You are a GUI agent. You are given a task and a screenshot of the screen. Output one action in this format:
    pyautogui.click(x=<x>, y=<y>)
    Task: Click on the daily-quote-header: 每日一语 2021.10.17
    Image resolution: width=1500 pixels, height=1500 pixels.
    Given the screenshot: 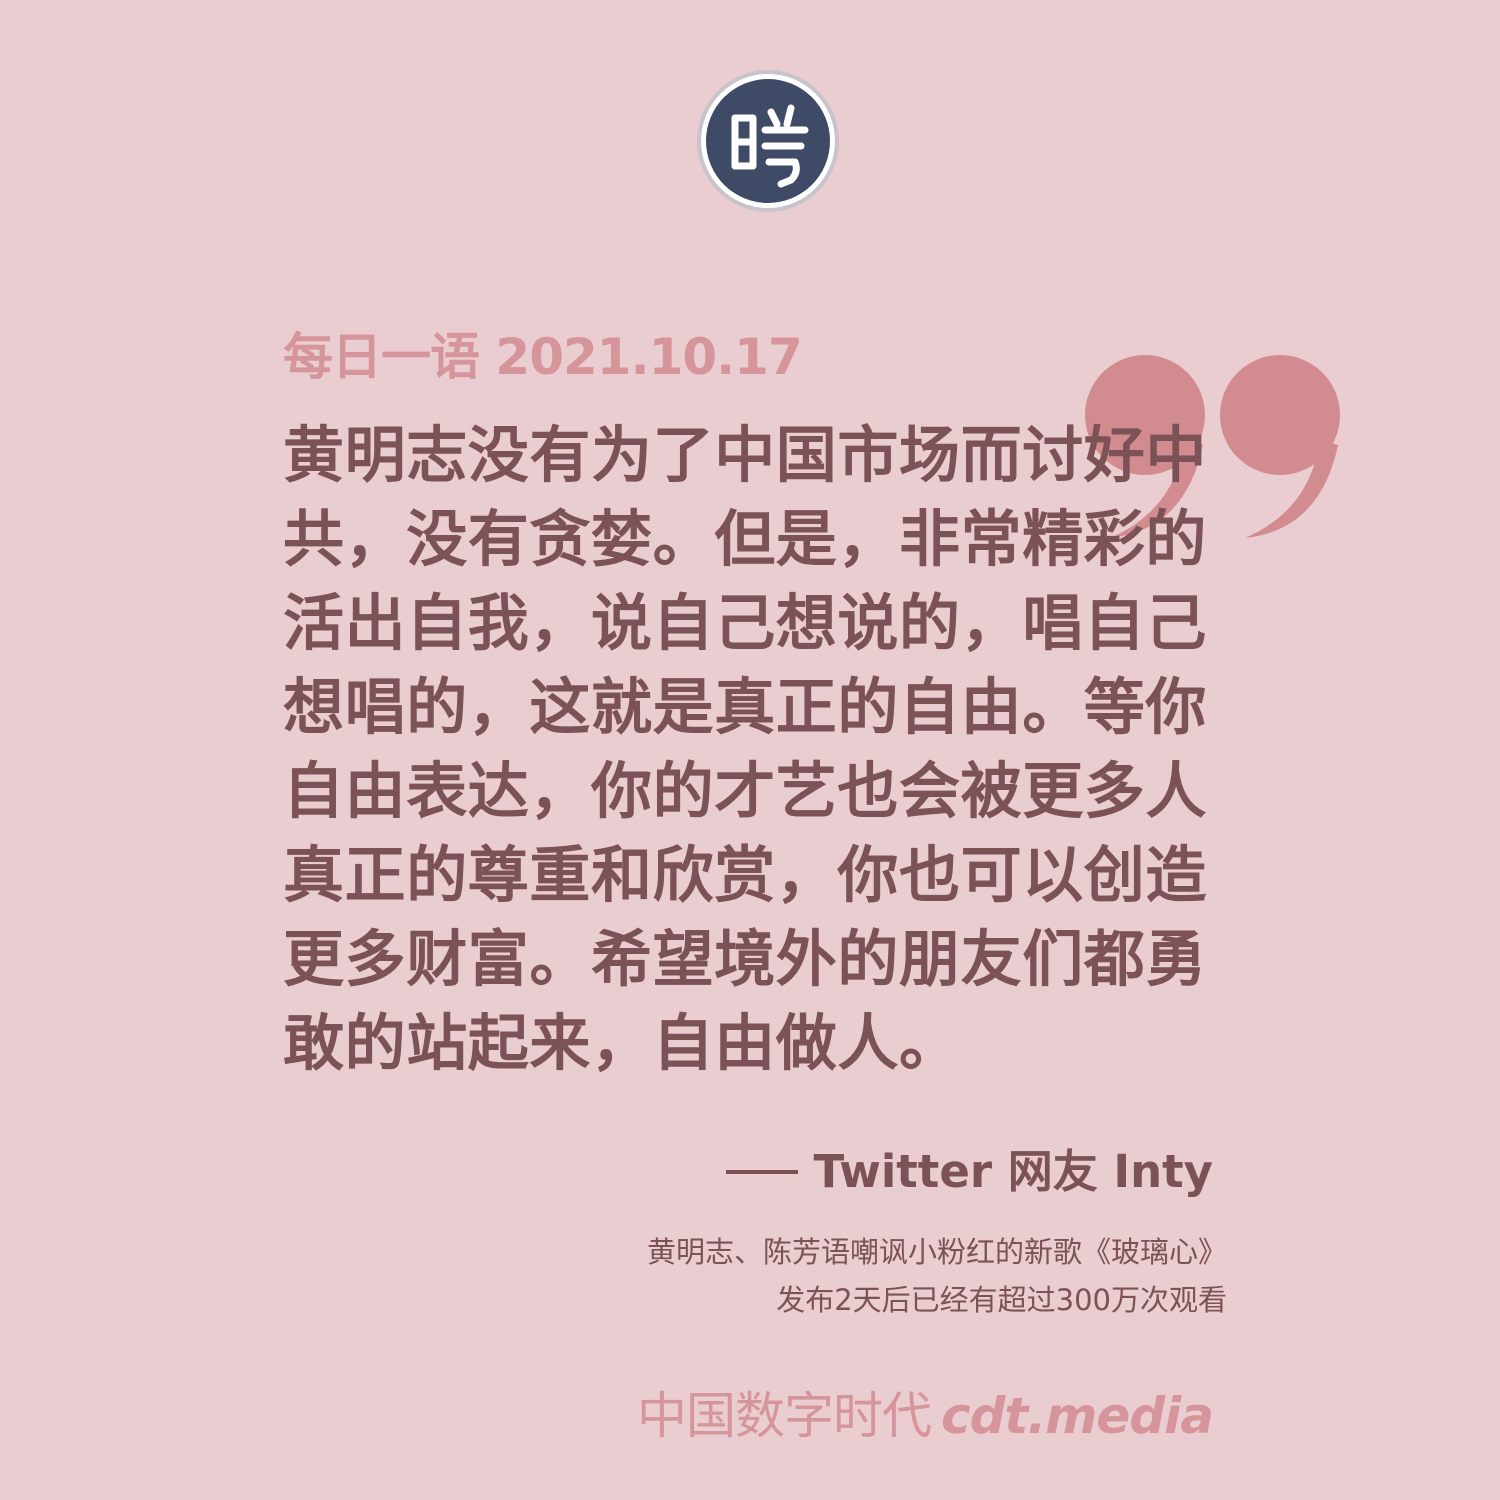 What is the action you would take?
    pyautogui.click(x=543, y=357)
    